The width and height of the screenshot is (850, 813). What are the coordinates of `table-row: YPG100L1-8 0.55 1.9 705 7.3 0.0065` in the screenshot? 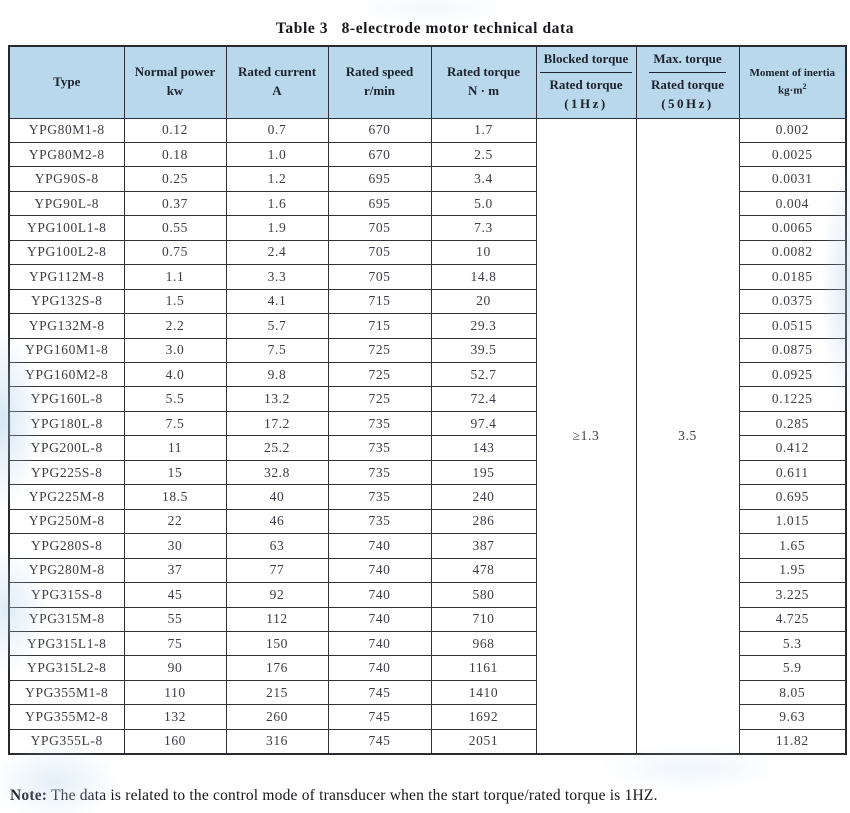 It's located at (427, 228).